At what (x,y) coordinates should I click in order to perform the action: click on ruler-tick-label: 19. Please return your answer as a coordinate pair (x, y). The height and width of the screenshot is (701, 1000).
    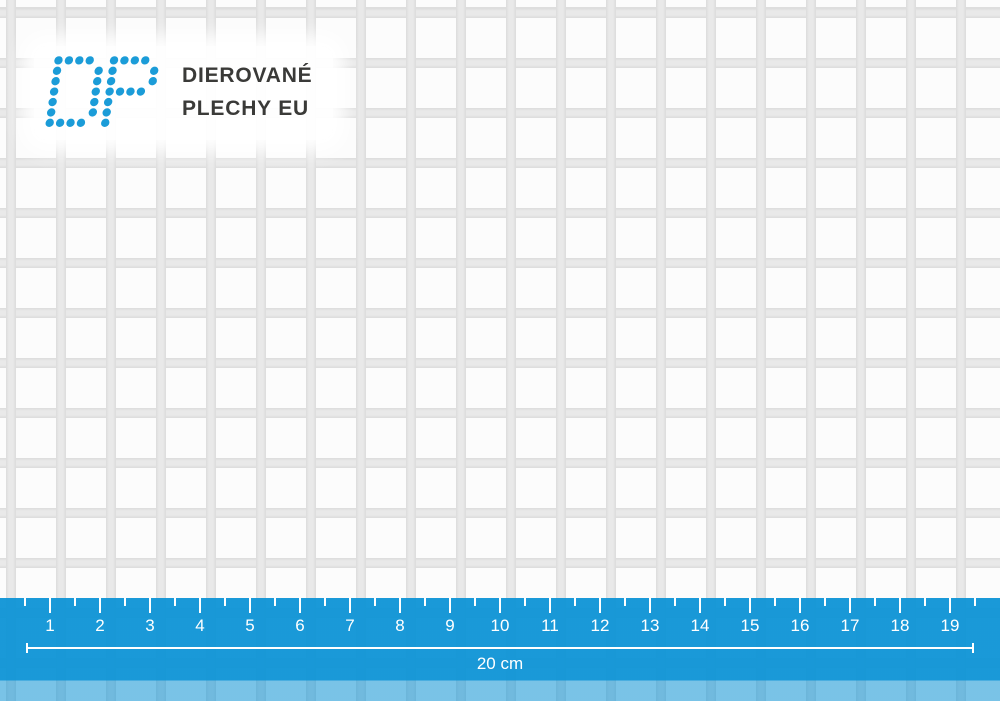
    Looking at the image, I should click on (950, 625).